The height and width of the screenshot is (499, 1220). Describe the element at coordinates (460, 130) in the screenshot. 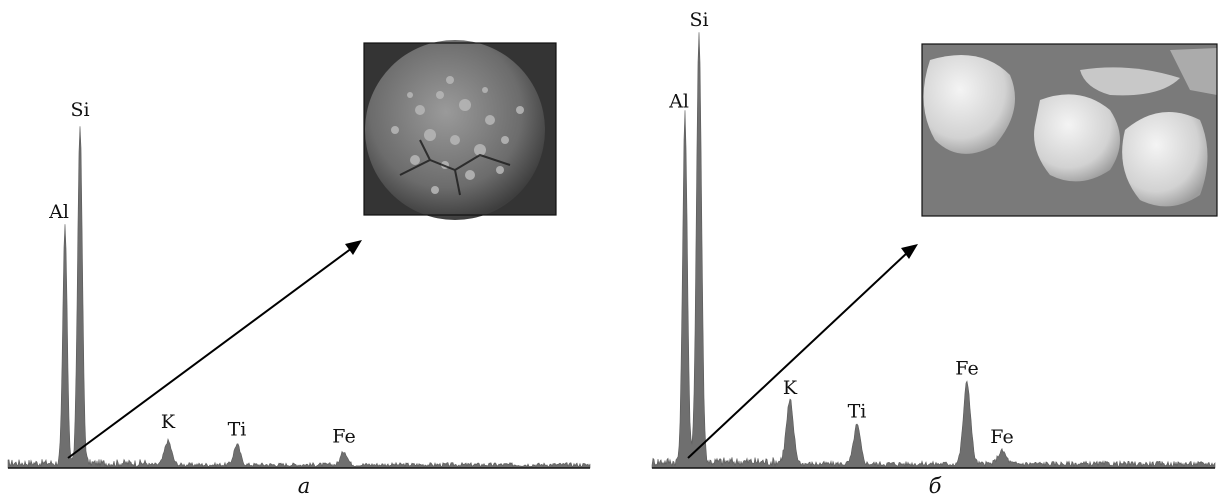

I see `micrograph-inset-a` at that location.